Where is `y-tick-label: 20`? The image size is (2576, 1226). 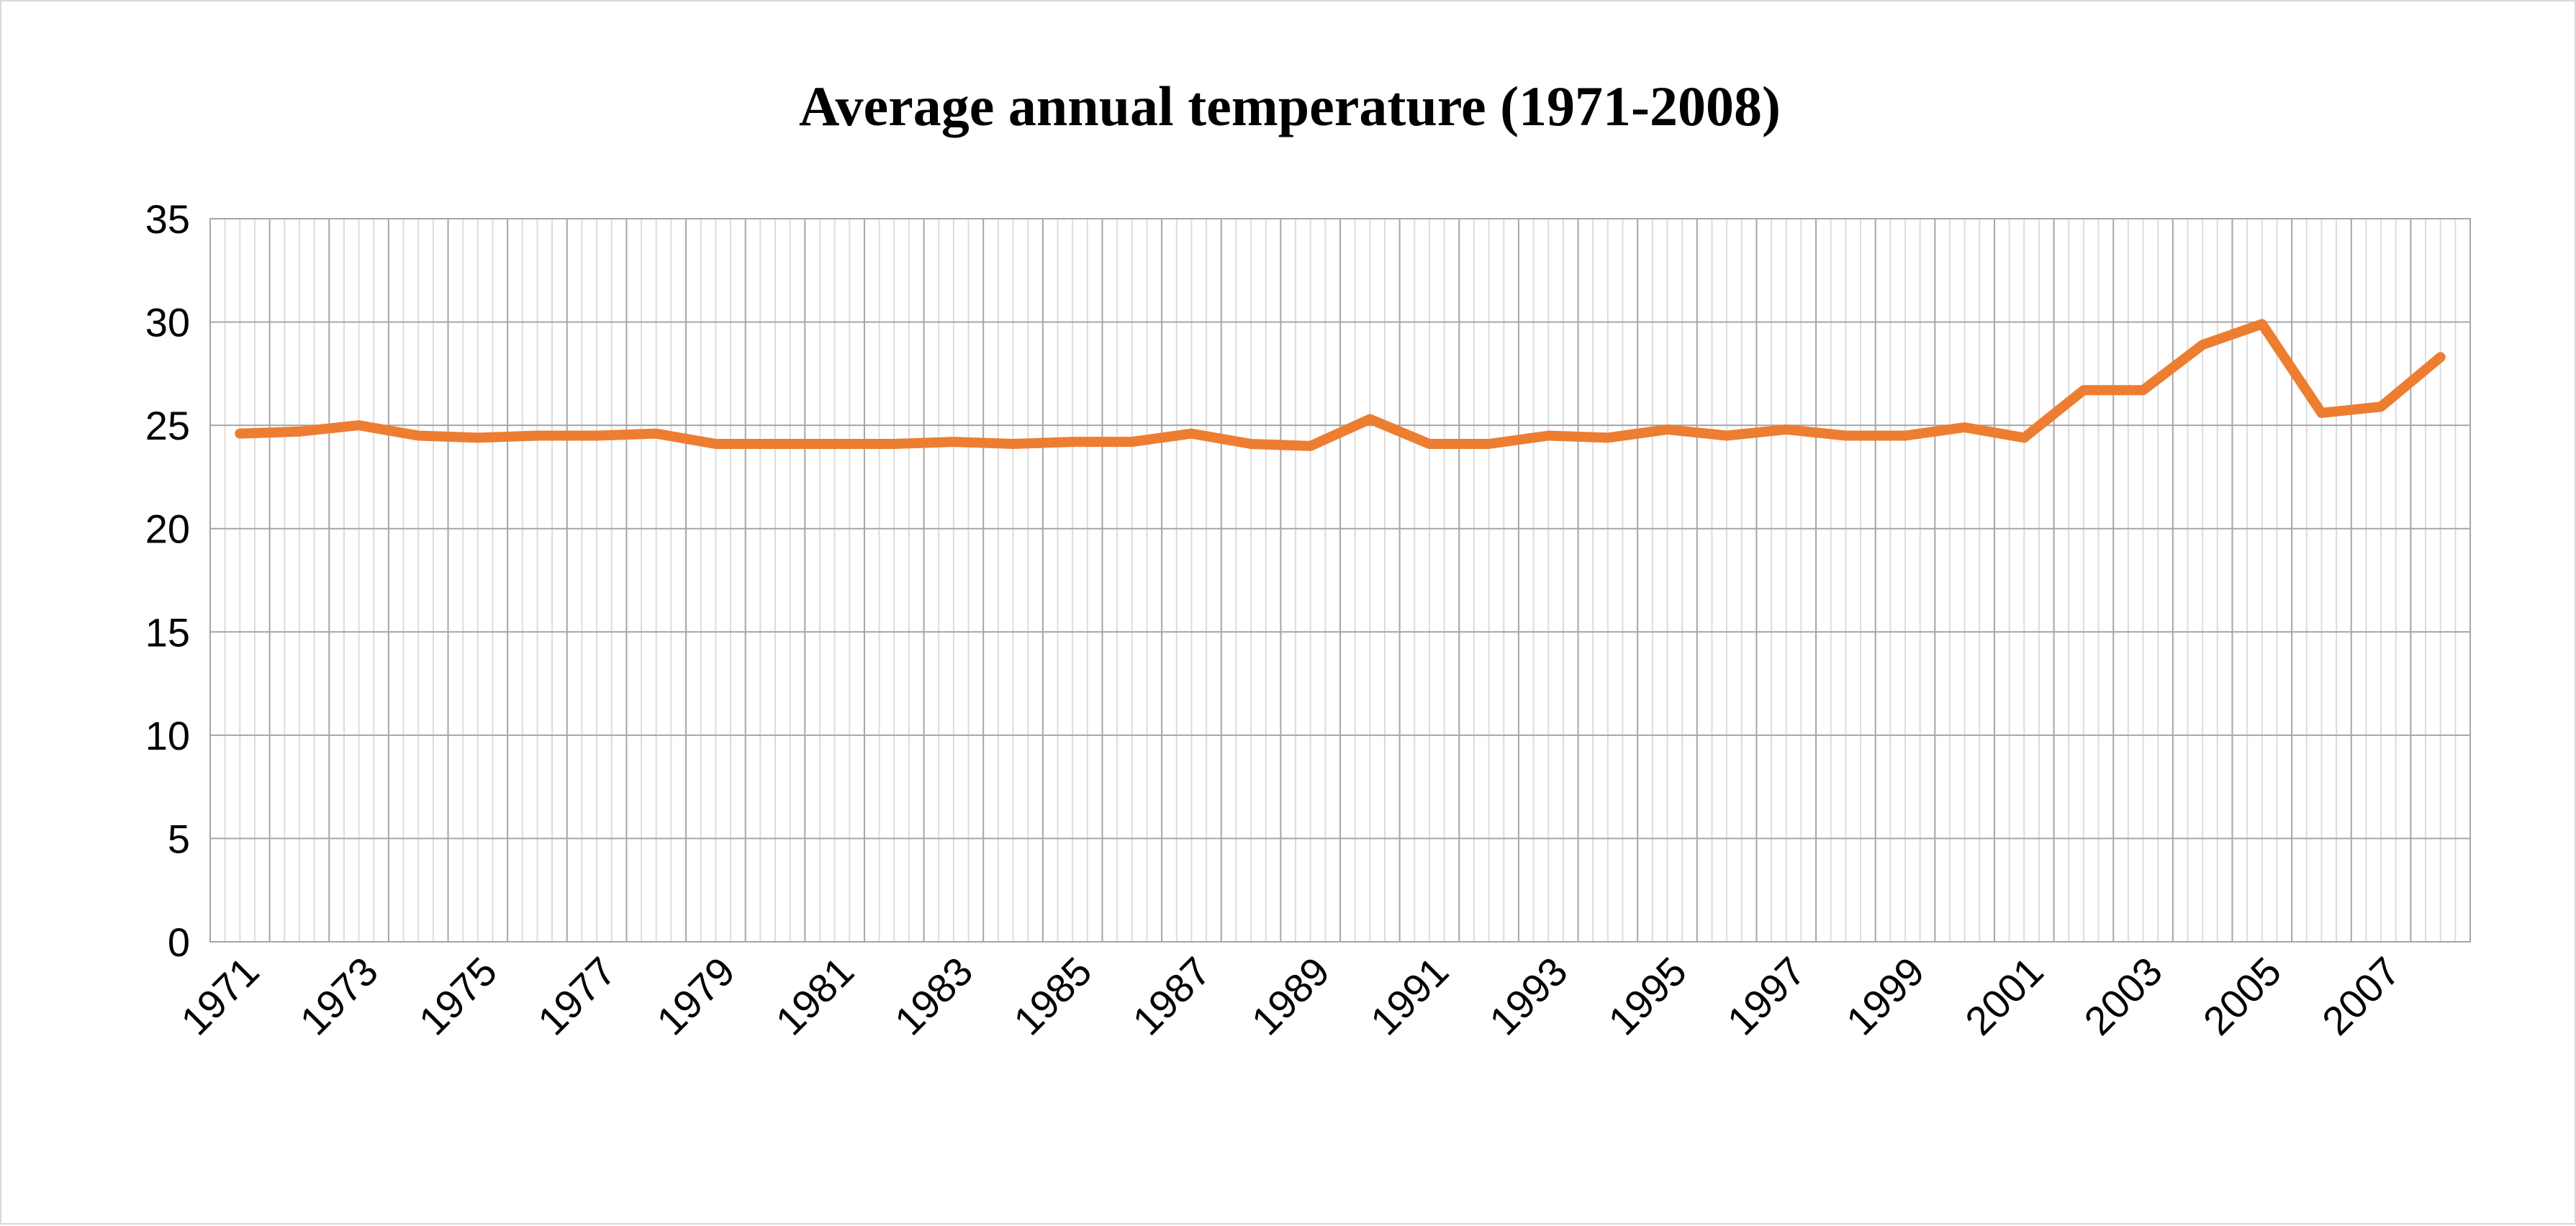
y-tick-label: 20 is located at coordinates (167, 529).